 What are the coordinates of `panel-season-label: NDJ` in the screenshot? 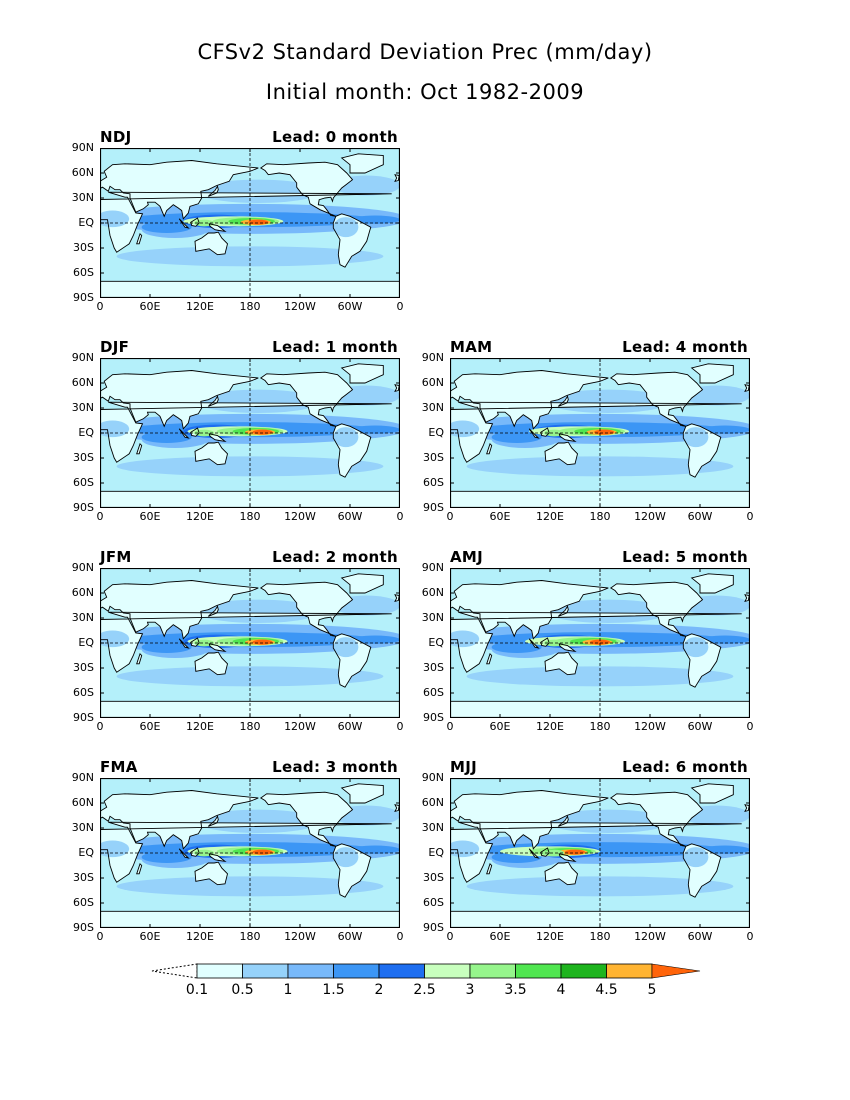 It's located at (116, 137).